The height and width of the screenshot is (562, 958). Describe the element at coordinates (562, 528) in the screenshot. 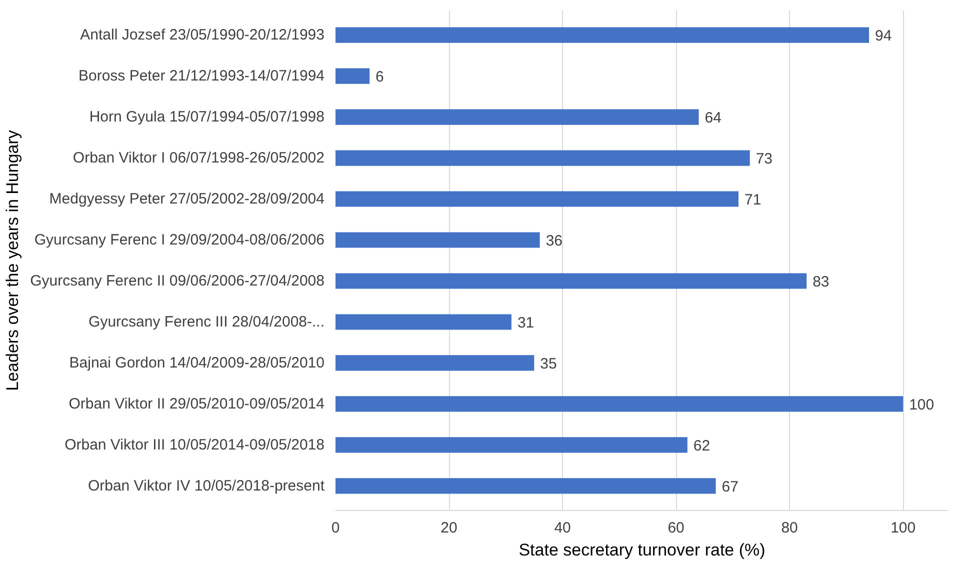

I see `x-tick-label: 40` at that location.